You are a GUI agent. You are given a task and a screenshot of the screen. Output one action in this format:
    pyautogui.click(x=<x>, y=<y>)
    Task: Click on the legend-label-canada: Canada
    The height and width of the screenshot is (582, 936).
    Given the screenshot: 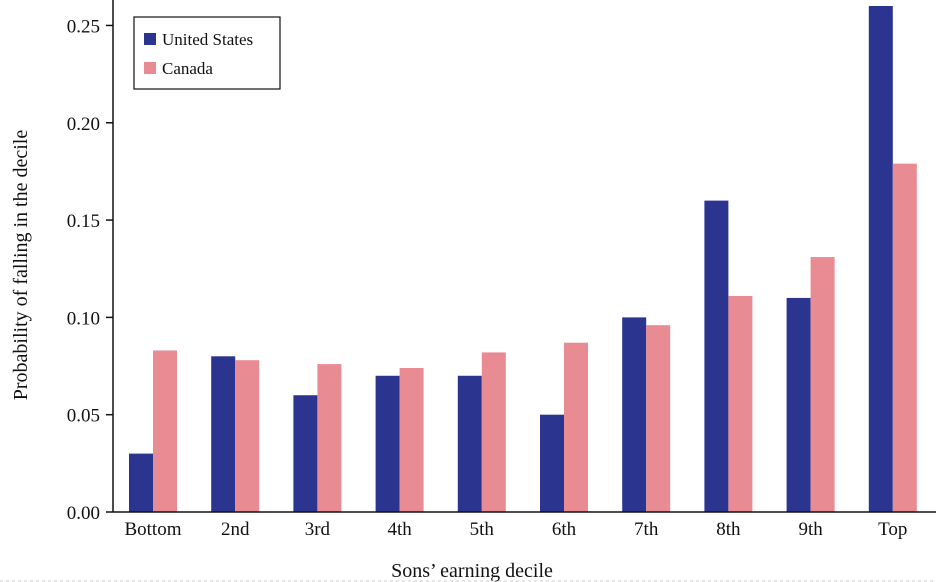 What is the action you would take?
    pyautogui.click(x=187, y=68)
    